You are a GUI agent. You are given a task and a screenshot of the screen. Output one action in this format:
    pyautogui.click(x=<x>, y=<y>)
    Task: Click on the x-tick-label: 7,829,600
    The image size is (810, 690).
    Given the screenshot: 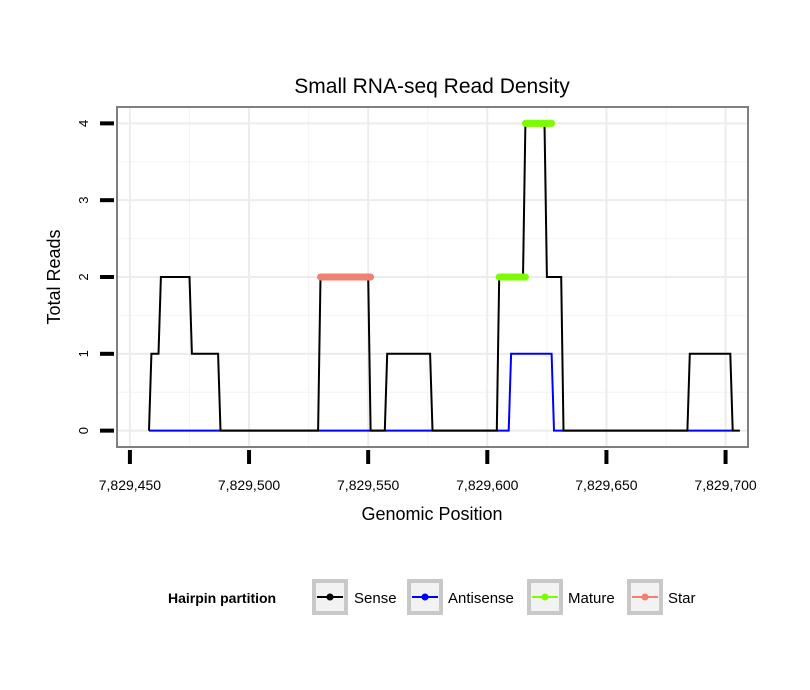 What is the action you would take?
    pyautogui.click(x=487, y=485)
    